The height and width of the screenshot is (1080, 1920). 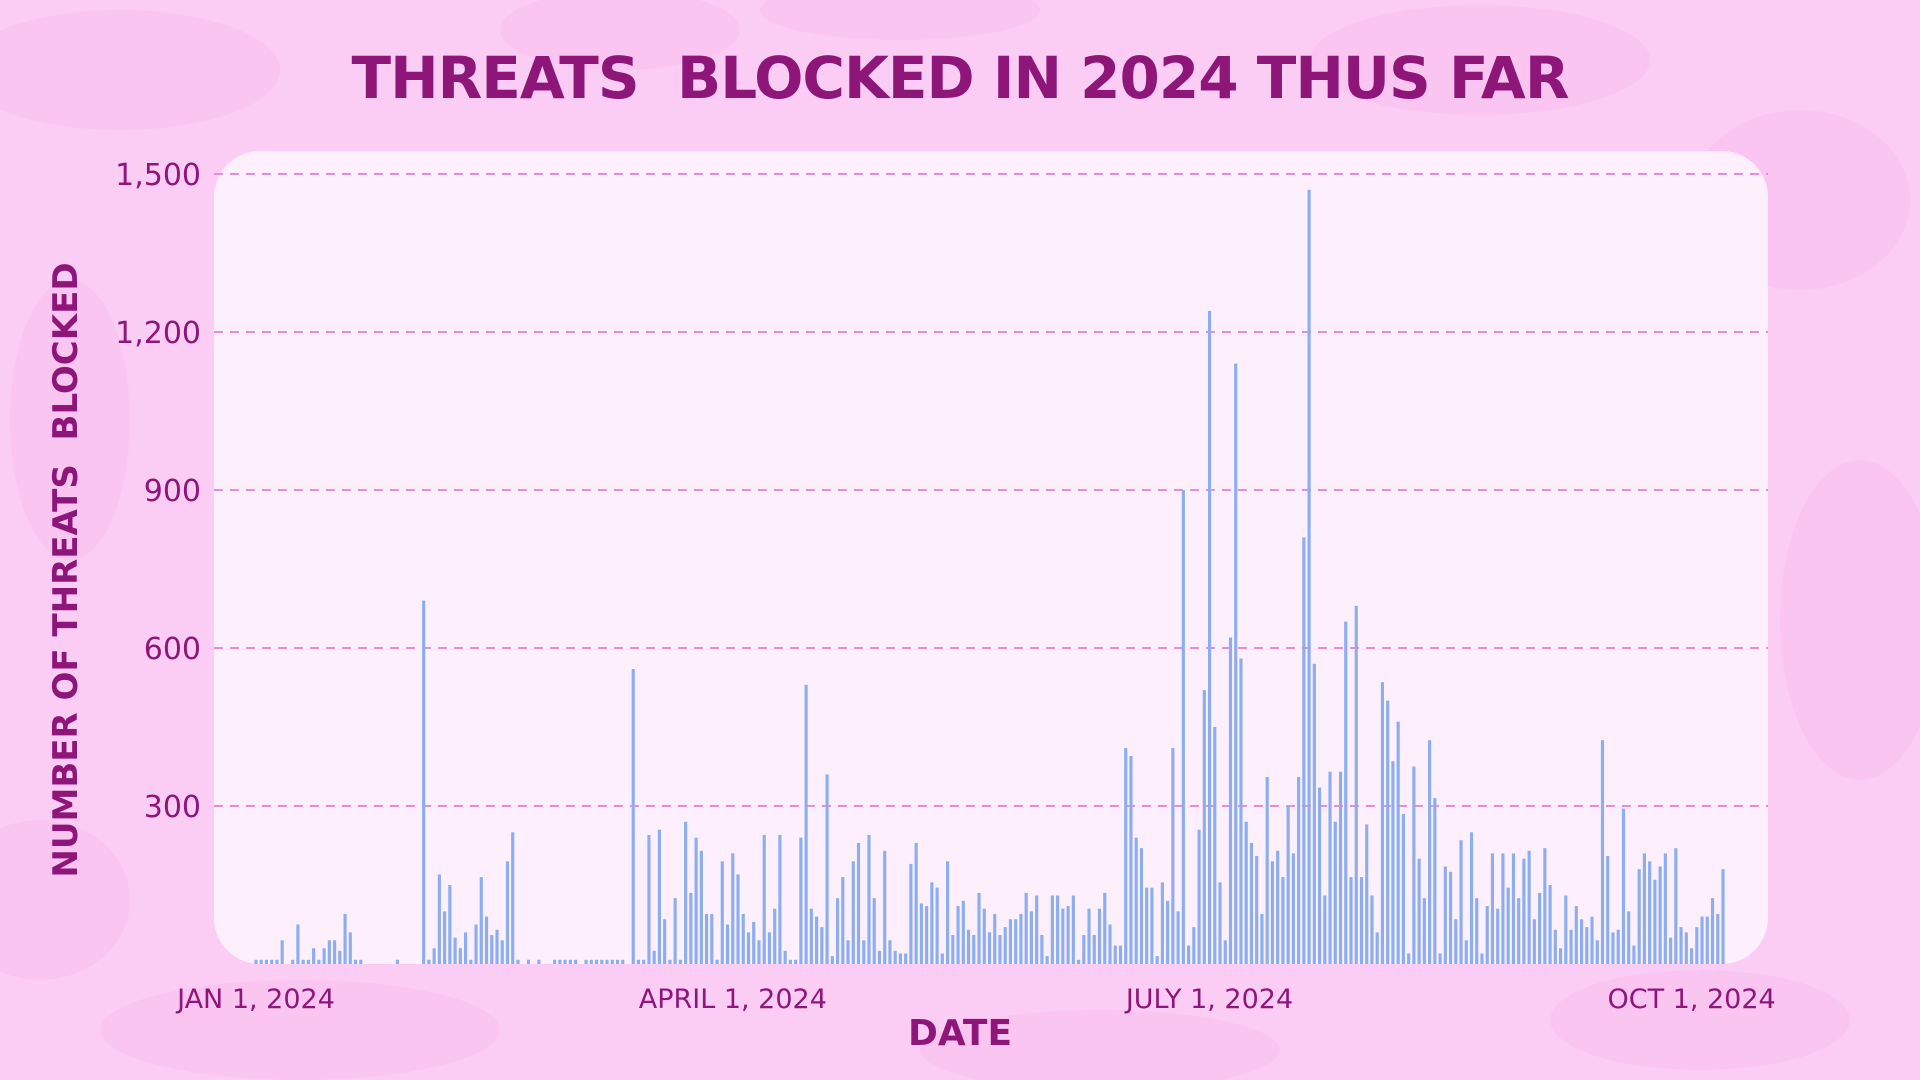 What do you see at coordinates (960, 1033) in the screenshot?
I see `x-axis-label: DATE` at bounding box center [960, 1033].